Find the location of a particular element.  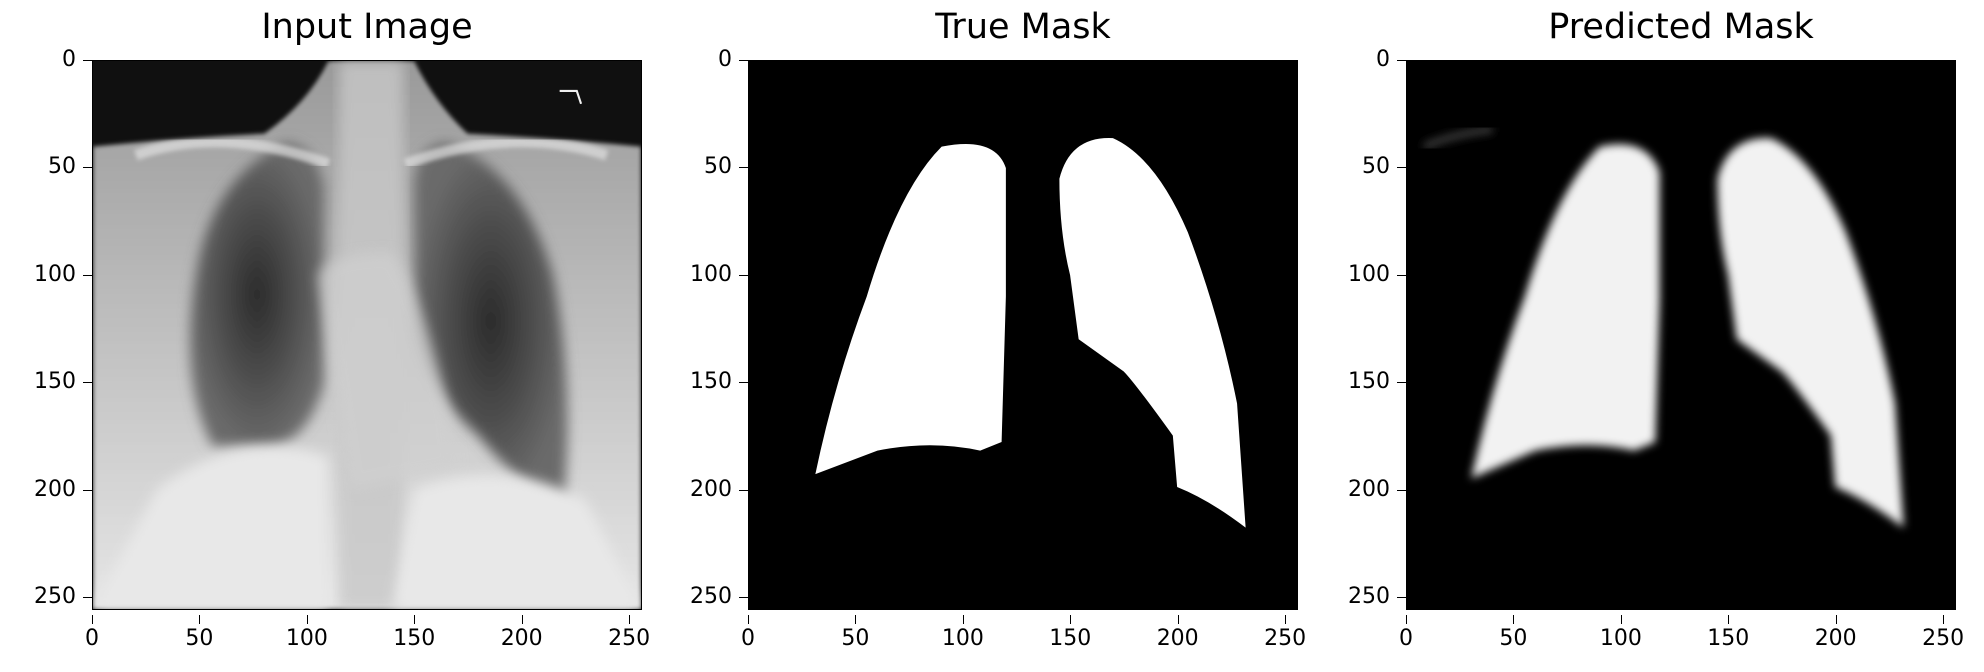

panel-title: Input Image is located at coordinates (367, 27).